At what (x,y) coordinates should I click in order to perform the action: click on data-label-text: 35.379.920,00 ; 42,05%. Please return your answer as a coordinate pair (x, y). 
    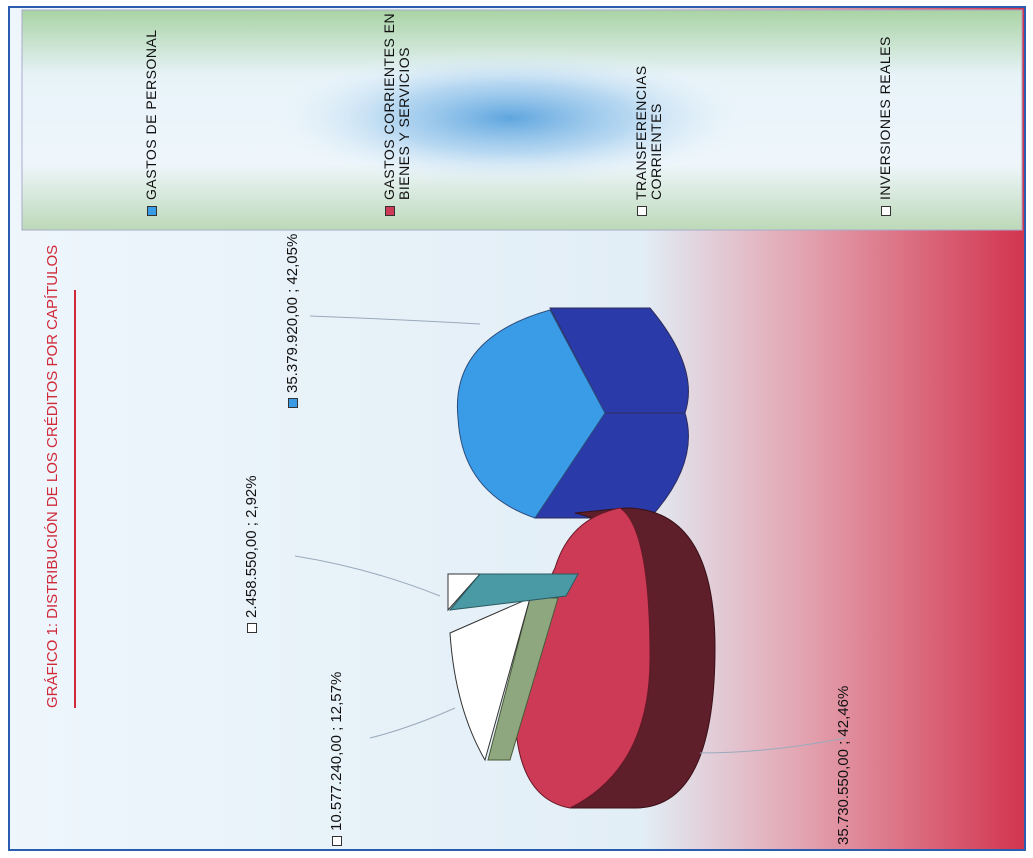
    Looking at the image, I should click on (292, 313).